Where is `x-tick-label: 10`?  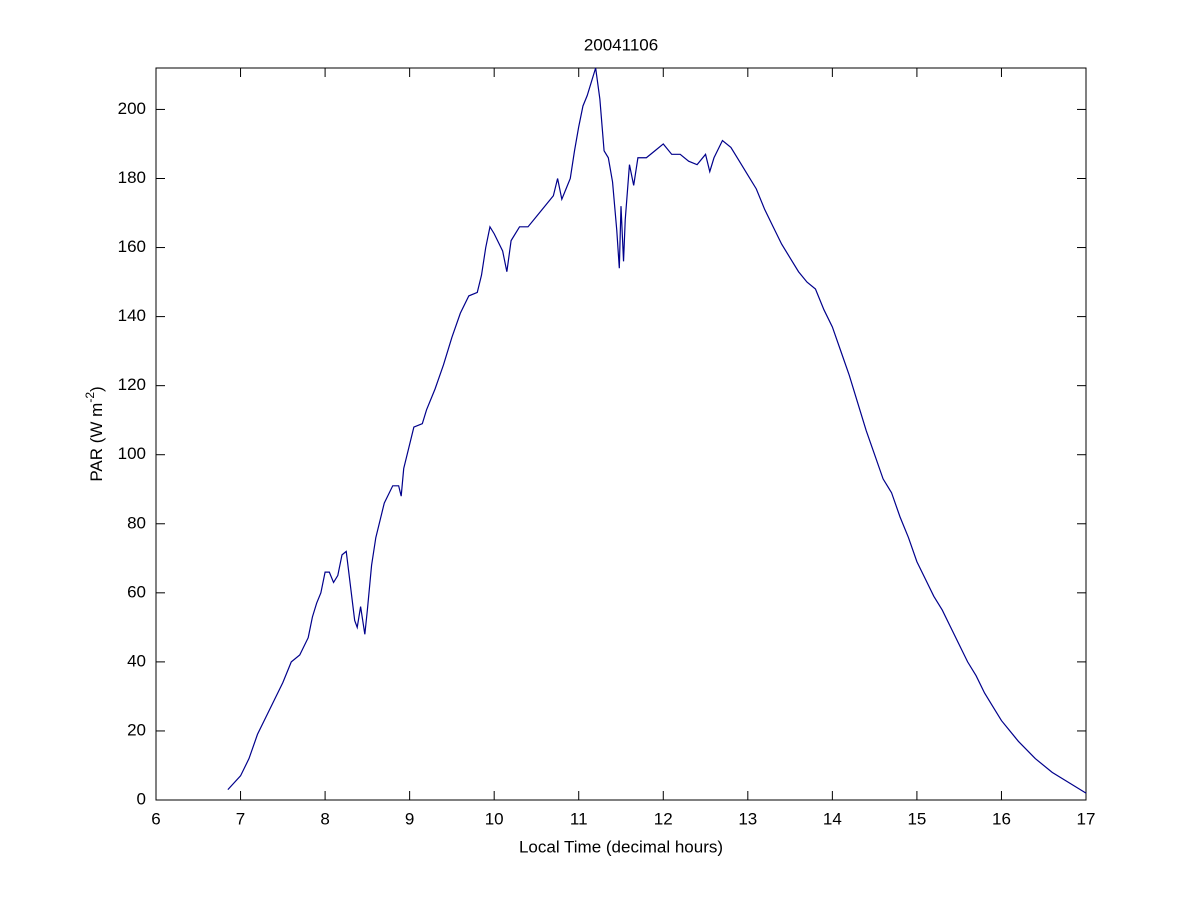
x-tick-label: 10 is located at coordinates (494, 818).